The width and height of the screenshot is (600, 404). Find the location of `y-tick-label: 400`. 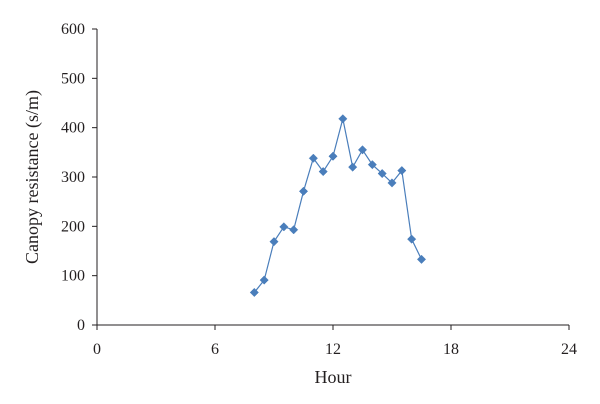

y-tick-label: 400 is located at coordinates (73, 128).